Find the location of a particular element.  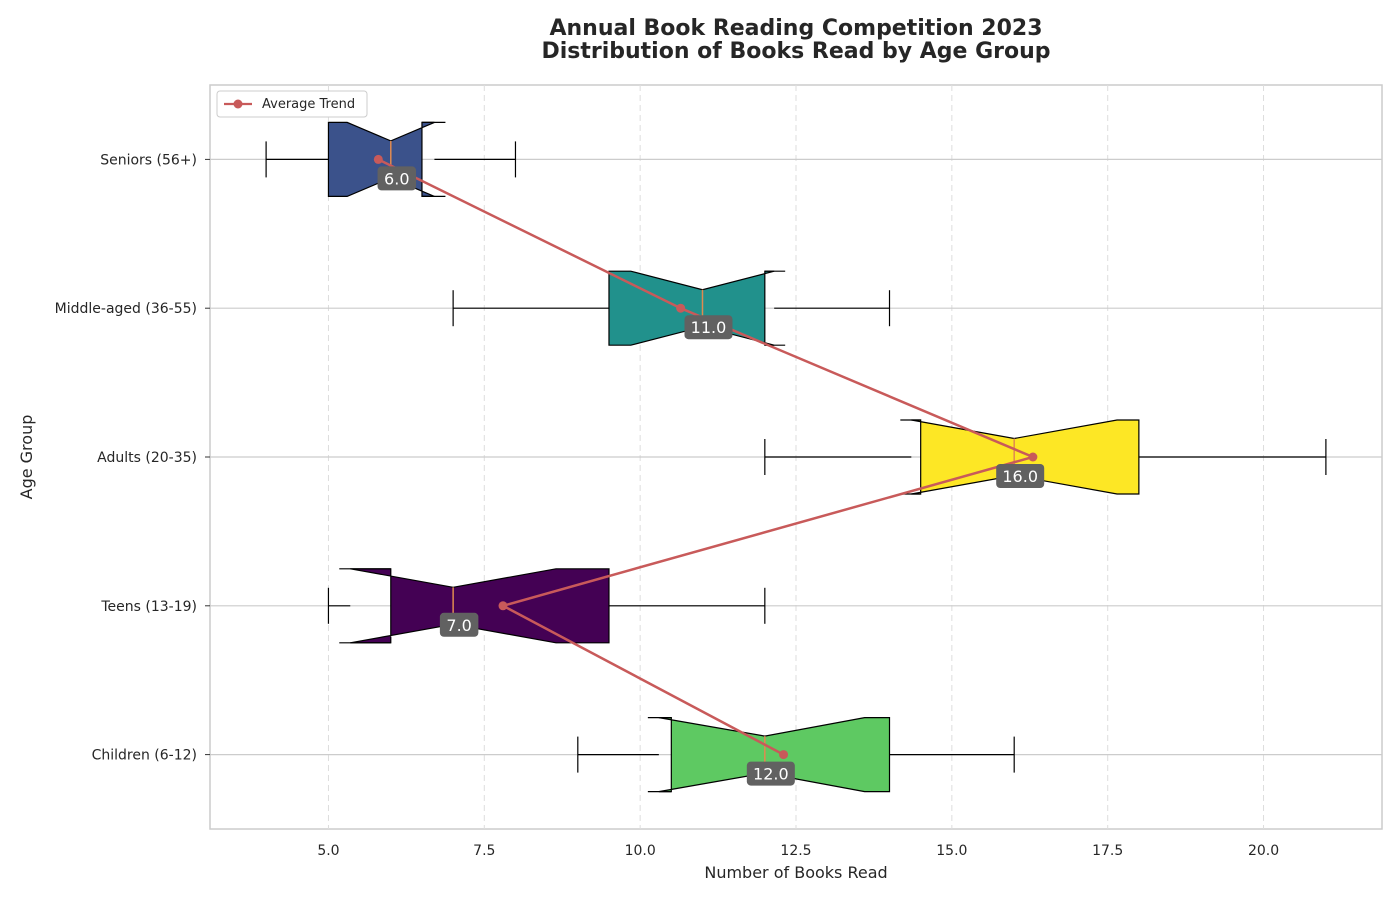

x-tick-label: 17.5 is located at coordinates (1107, 851).